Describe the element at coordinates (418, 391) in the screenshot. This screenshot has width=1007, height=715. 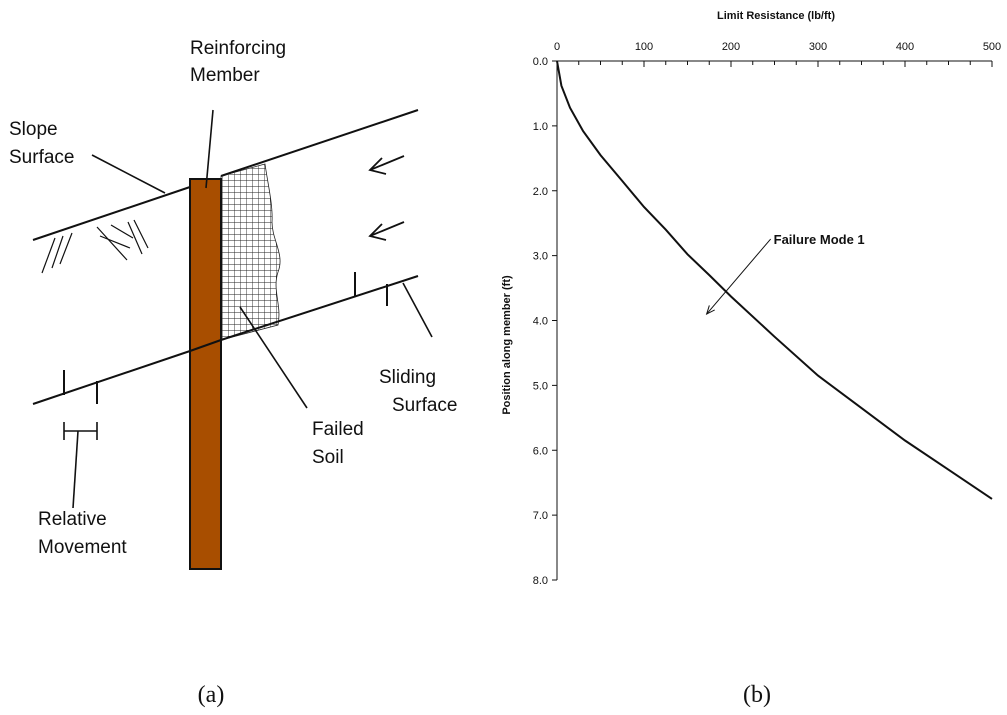
I see `sliding-surface-label: Sliding Surface` at that location.